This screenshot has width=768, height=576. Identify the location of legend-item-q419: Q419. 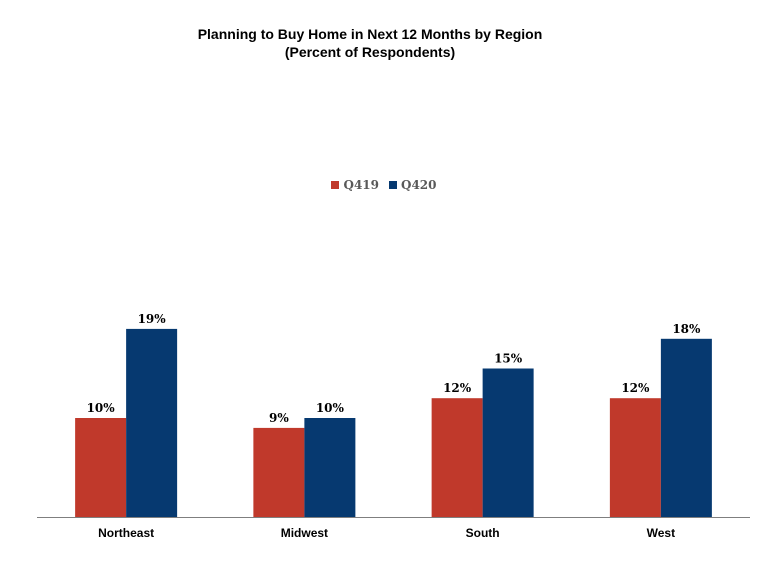
(355, 185).